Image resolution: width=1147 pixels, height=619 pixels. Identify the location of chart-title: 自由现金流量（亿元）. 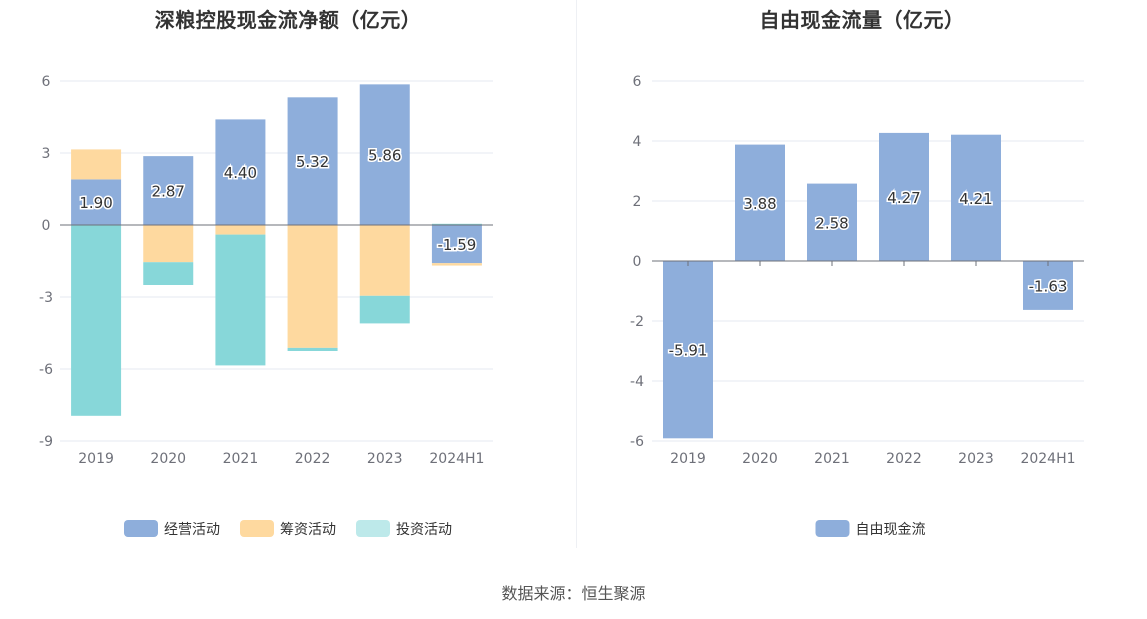
(862, 20).